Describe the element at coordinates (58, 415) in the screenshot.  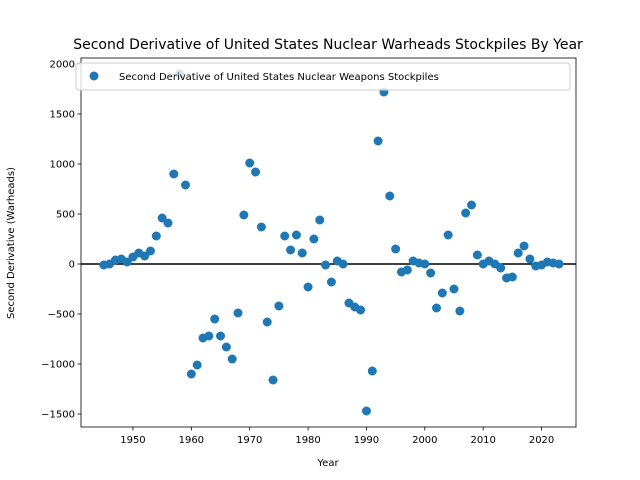
I see `y-tick-label: −1500` at that location.